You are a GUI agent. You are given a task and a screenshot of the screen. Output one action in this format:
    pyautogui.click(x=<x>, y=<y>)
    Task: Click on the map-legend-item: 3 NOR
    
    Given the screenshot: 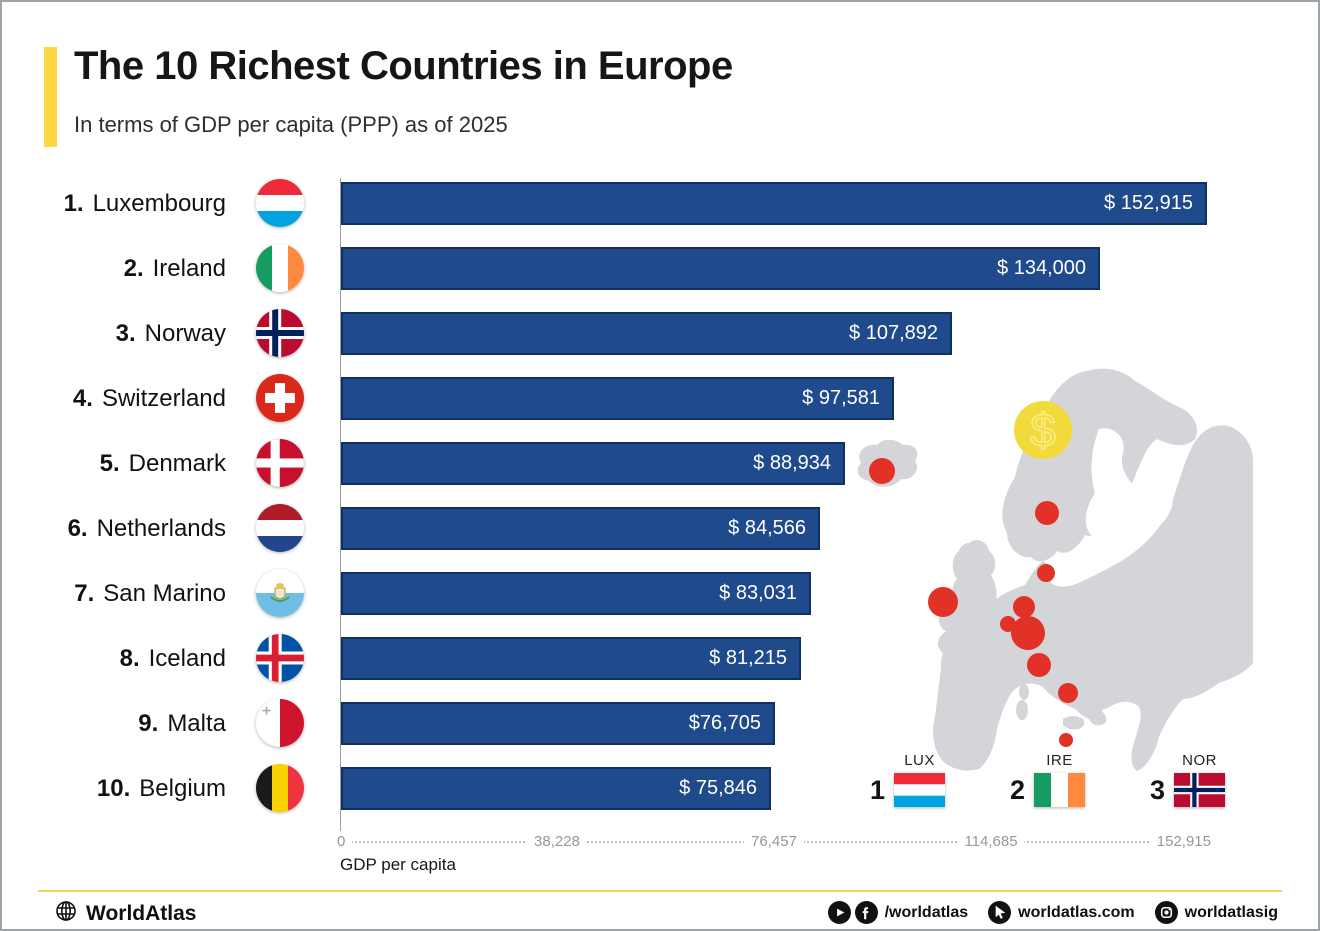 What is the action you would take?
    pyautogui.click(x=1188, y=779)
    